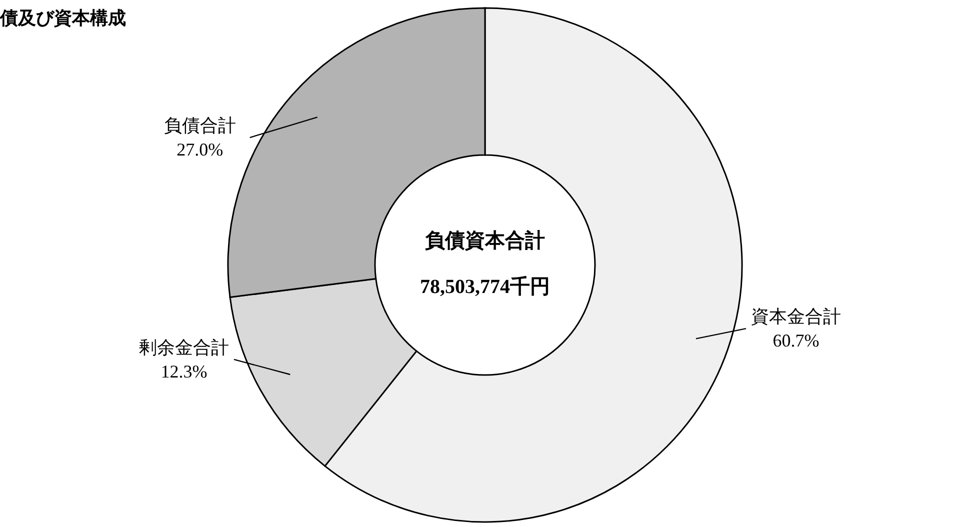  I want to click on slice-label: 負債合計, so click(200, 126).